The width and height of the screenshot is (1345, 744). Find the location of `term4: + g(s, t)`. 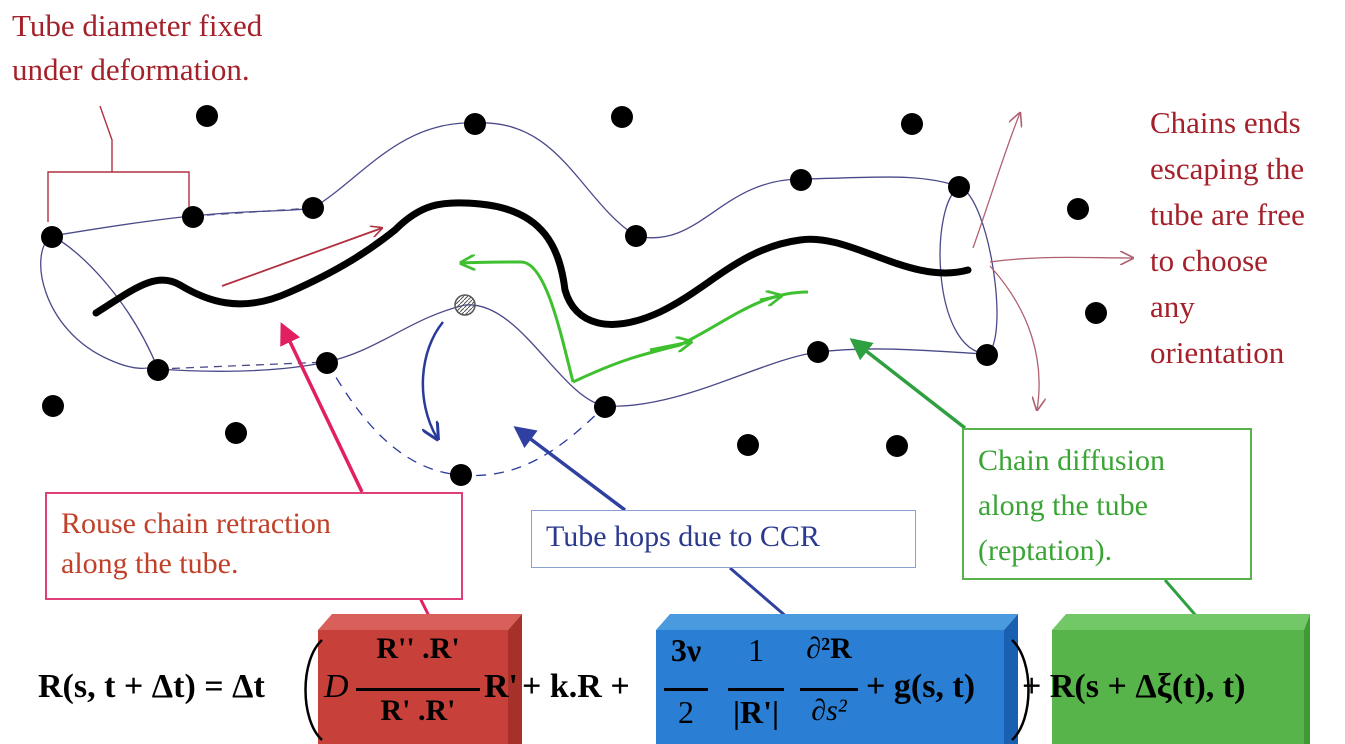

term4: + g(s, t) is located at coordinates (921, 686).